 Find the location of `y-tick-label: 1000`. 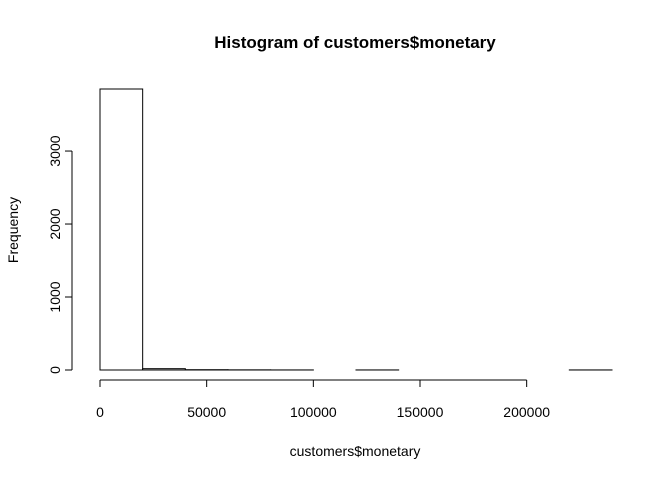

y-tick-label: 1000 is located at coordinates (55, 296).